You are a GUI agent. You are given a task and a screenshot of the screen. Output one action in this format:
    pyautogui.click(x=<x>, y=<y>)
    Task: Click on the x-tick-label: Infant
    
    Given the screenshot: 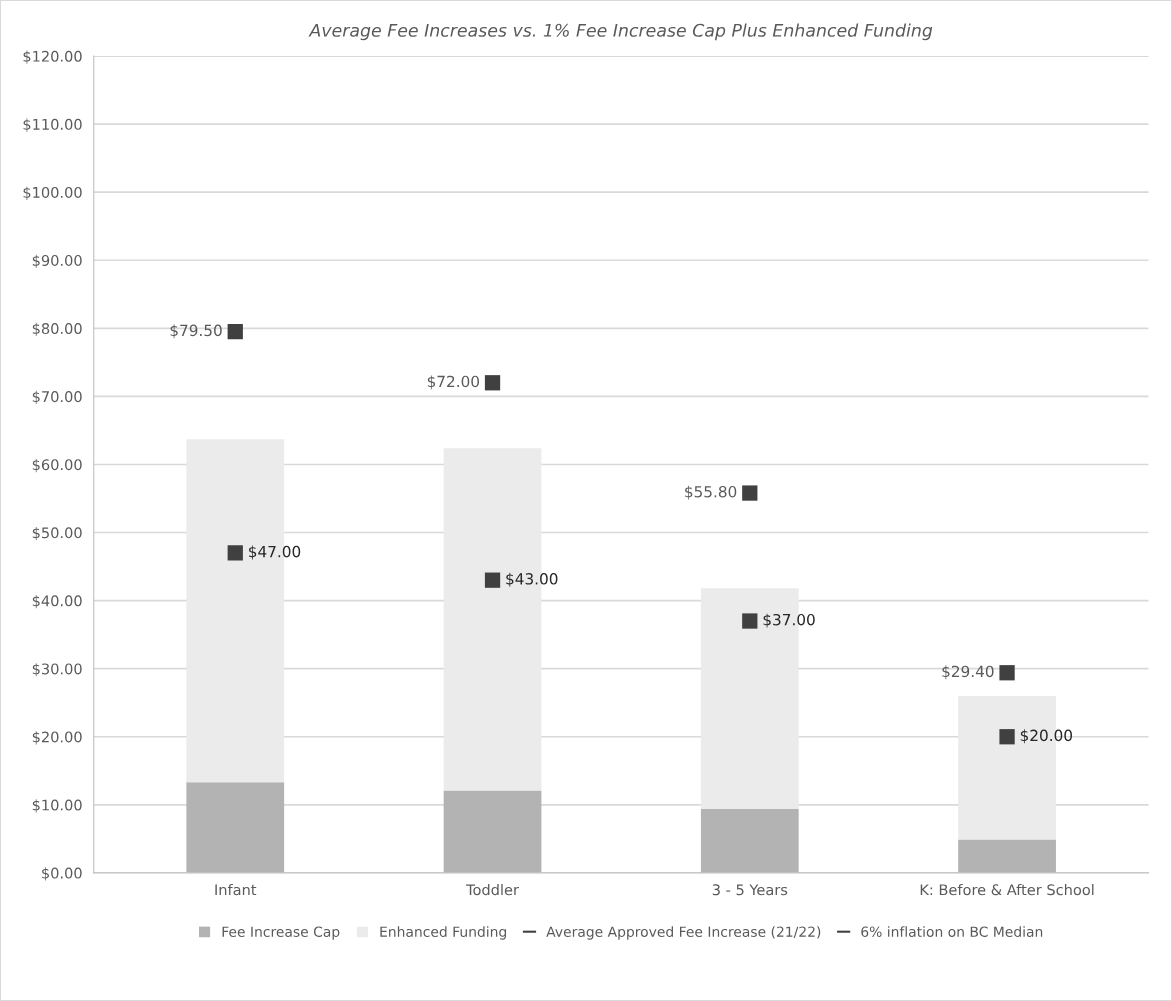 What is the action you would take?
    pyautogui.click(x=236, y=889)
    